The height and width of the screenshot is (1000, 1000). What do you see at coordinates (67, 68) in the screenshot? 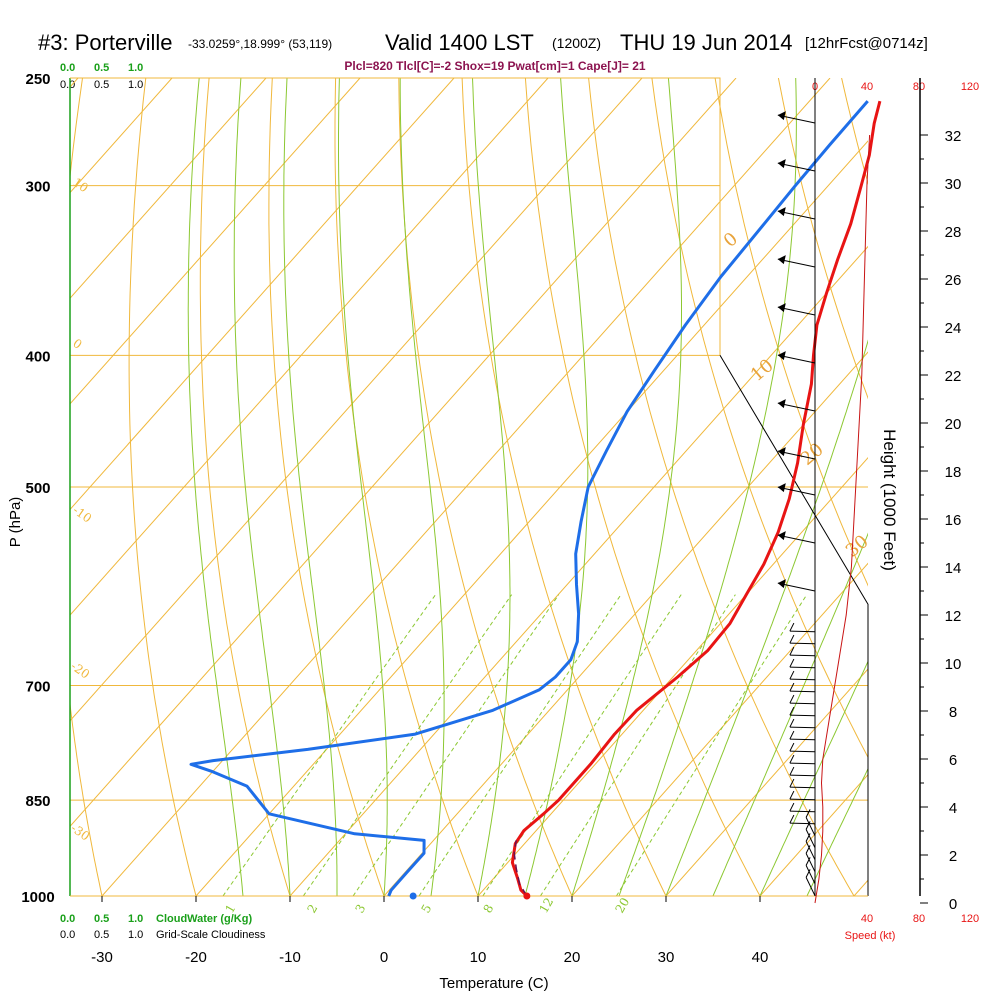
I see `cloud-scale-top-green-0: 0.0` at bounding box center [67, 68].